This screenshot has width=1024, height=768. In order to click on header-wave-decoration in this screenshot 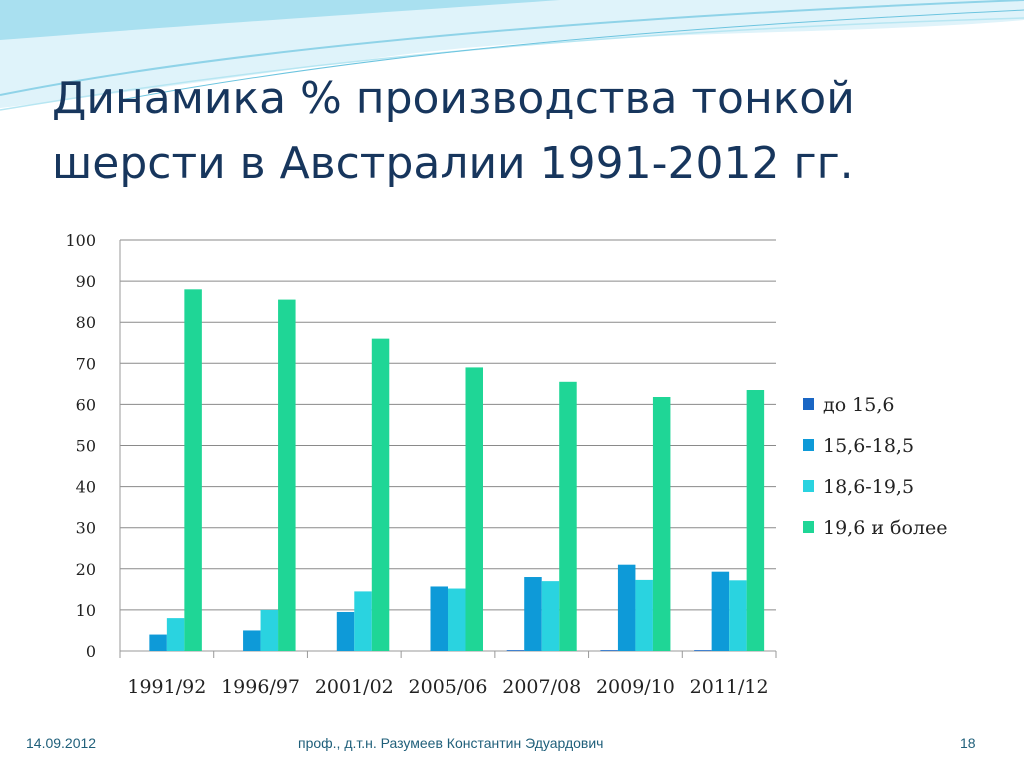, I will do `click(512, 55)`.